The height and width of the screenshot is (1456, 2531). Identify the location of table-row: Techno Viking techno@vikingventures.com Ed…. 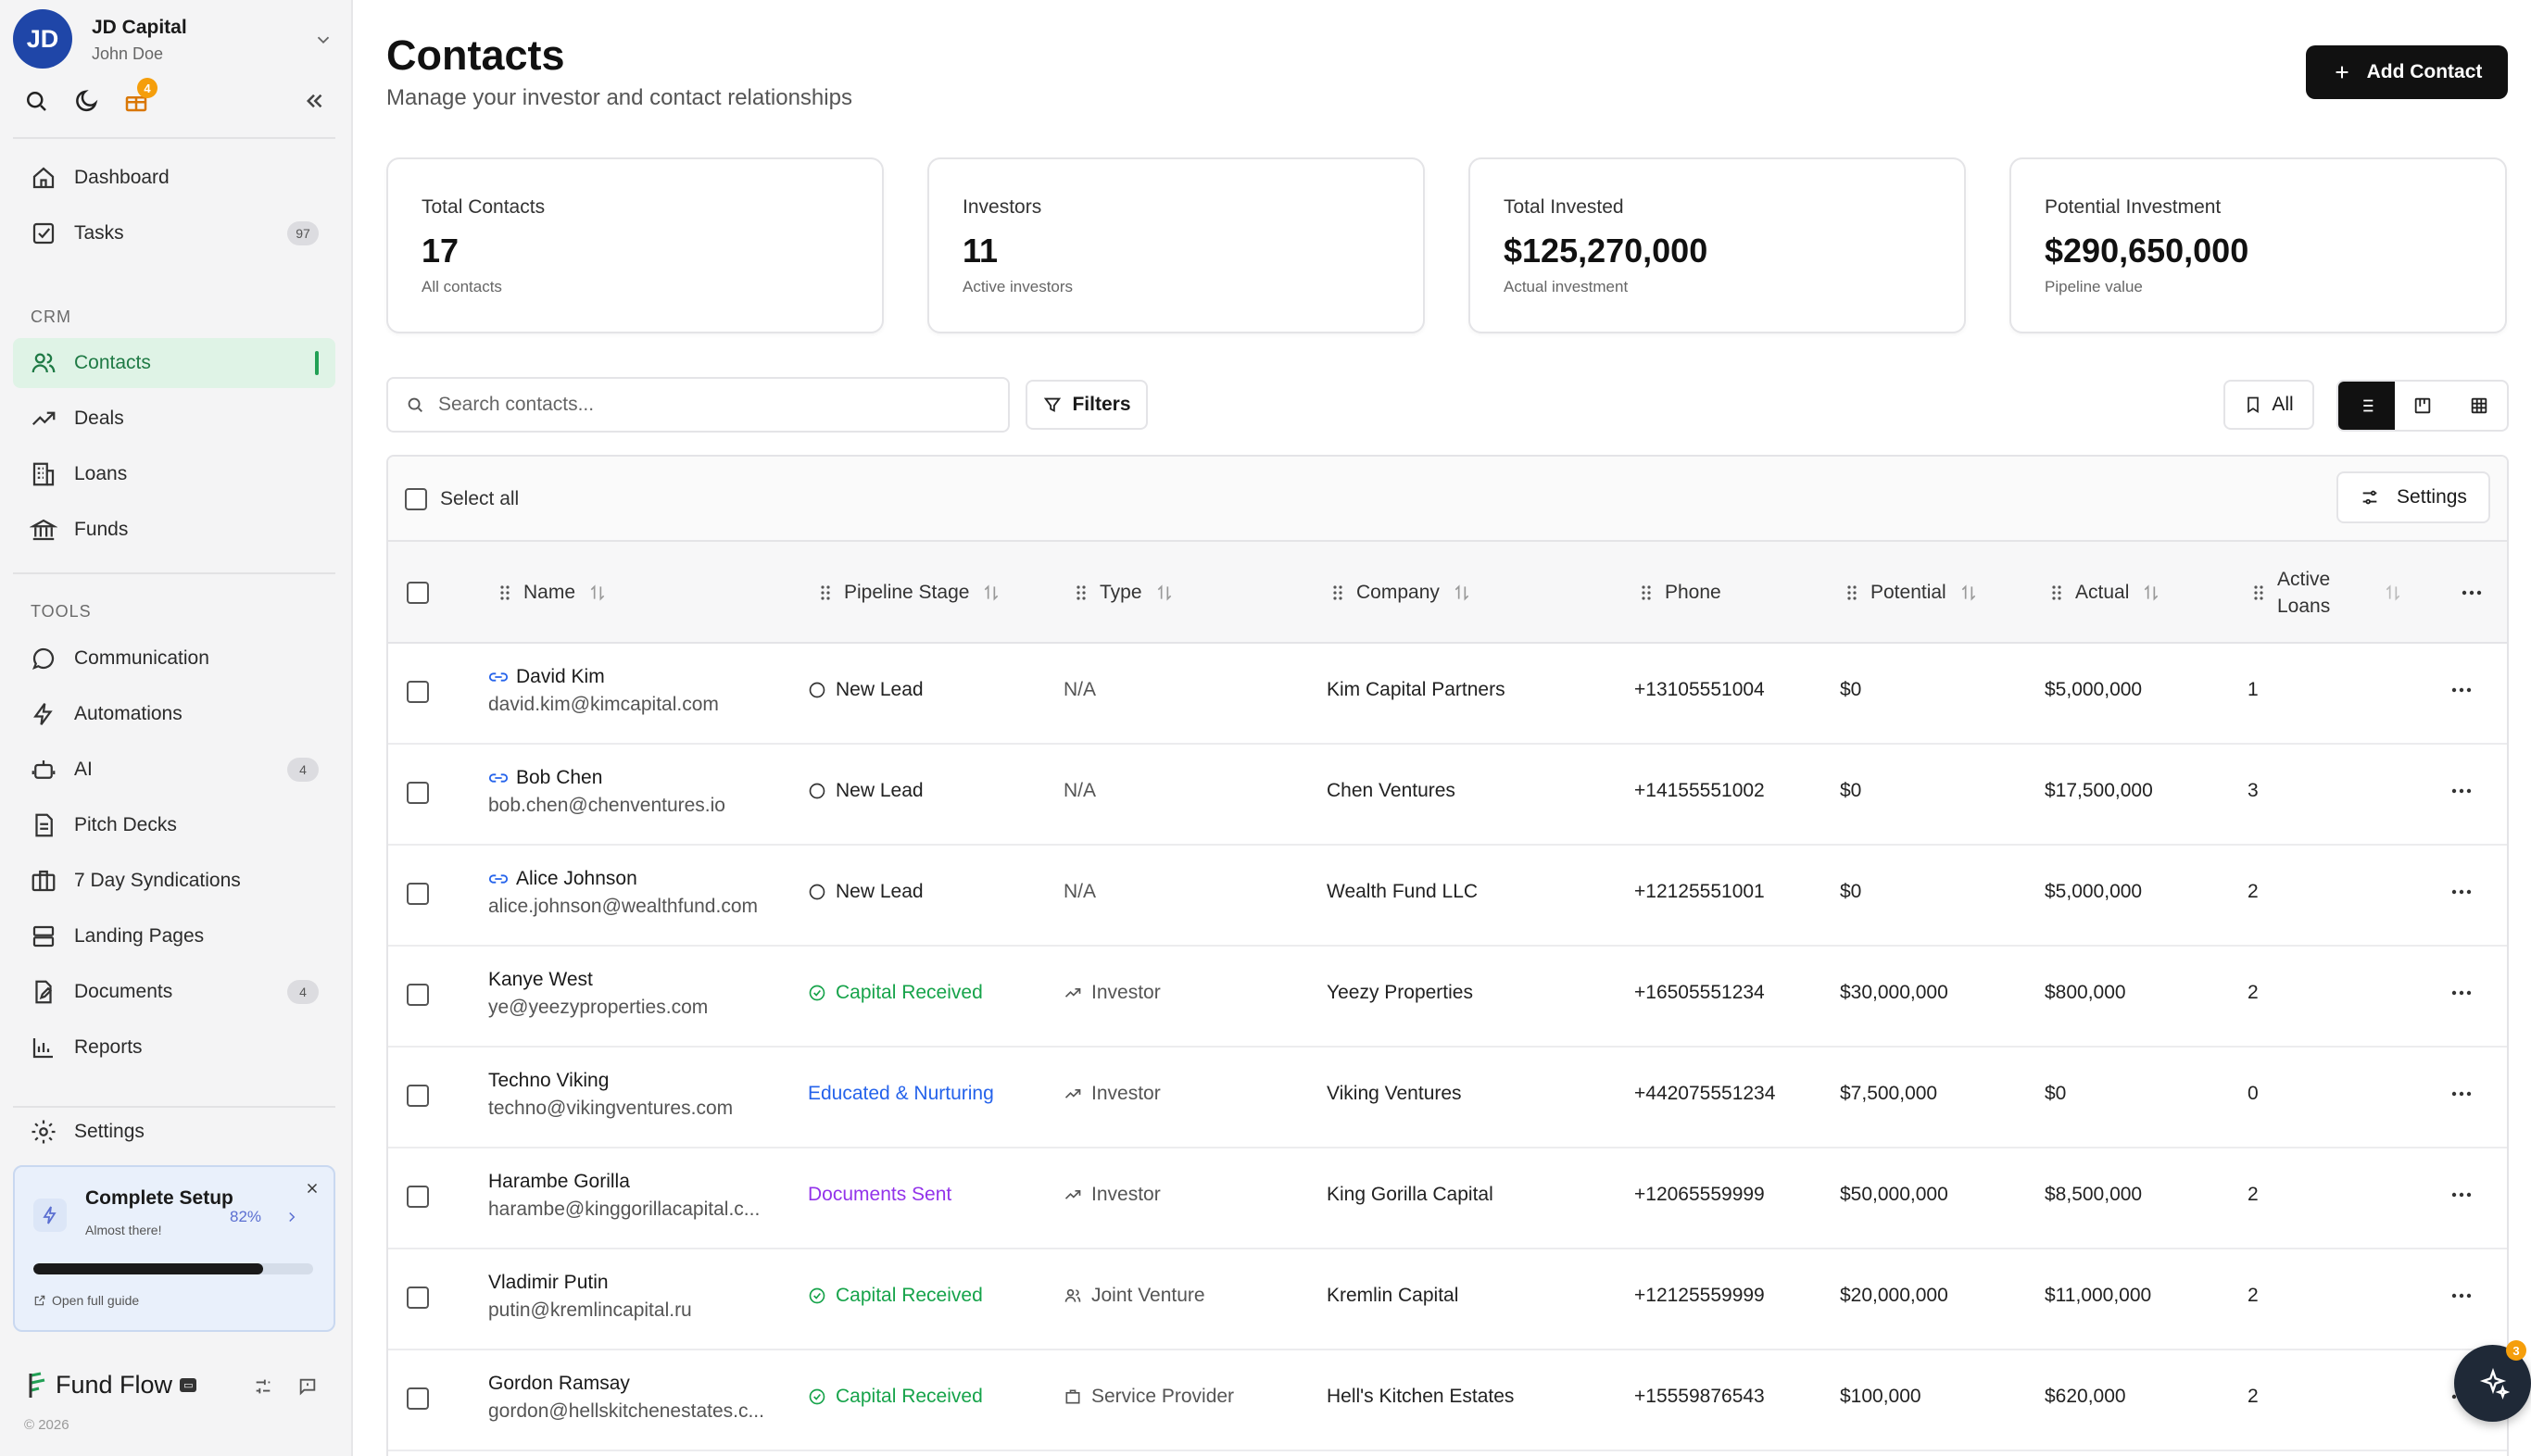
(1447, 1098).